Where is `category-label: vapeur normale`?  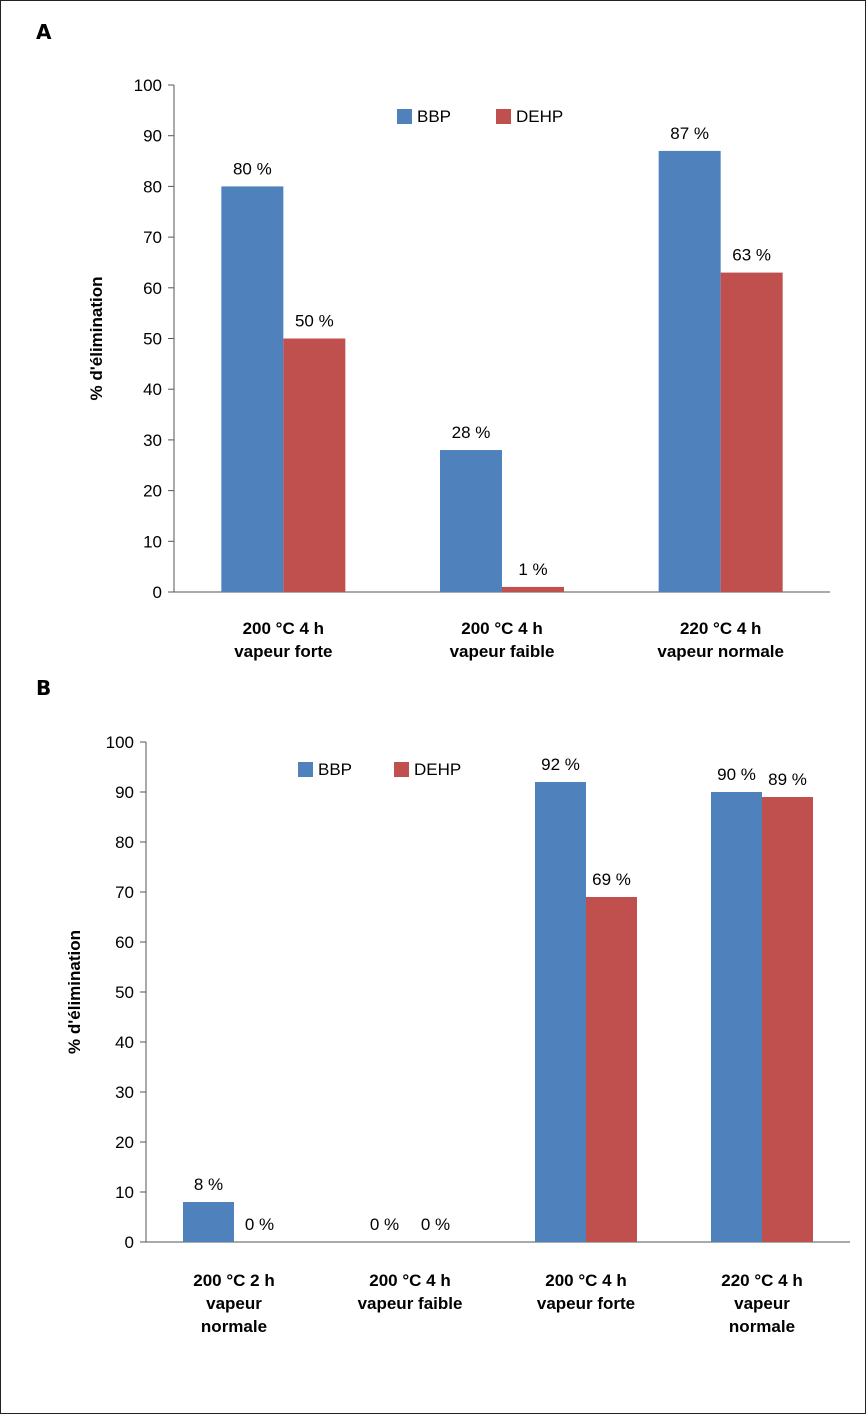
category-label: vapeur normale is located at coordinates (720, 651).